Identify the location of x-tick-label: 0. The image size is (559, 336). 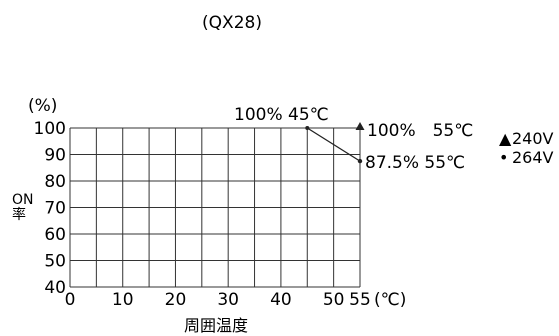
(70, 300).